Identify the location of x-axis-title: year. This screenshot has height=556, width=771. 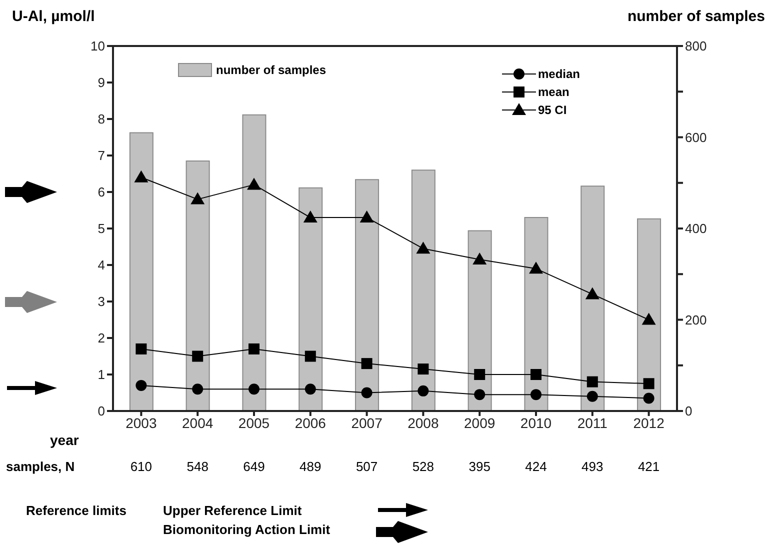
(64, 440).